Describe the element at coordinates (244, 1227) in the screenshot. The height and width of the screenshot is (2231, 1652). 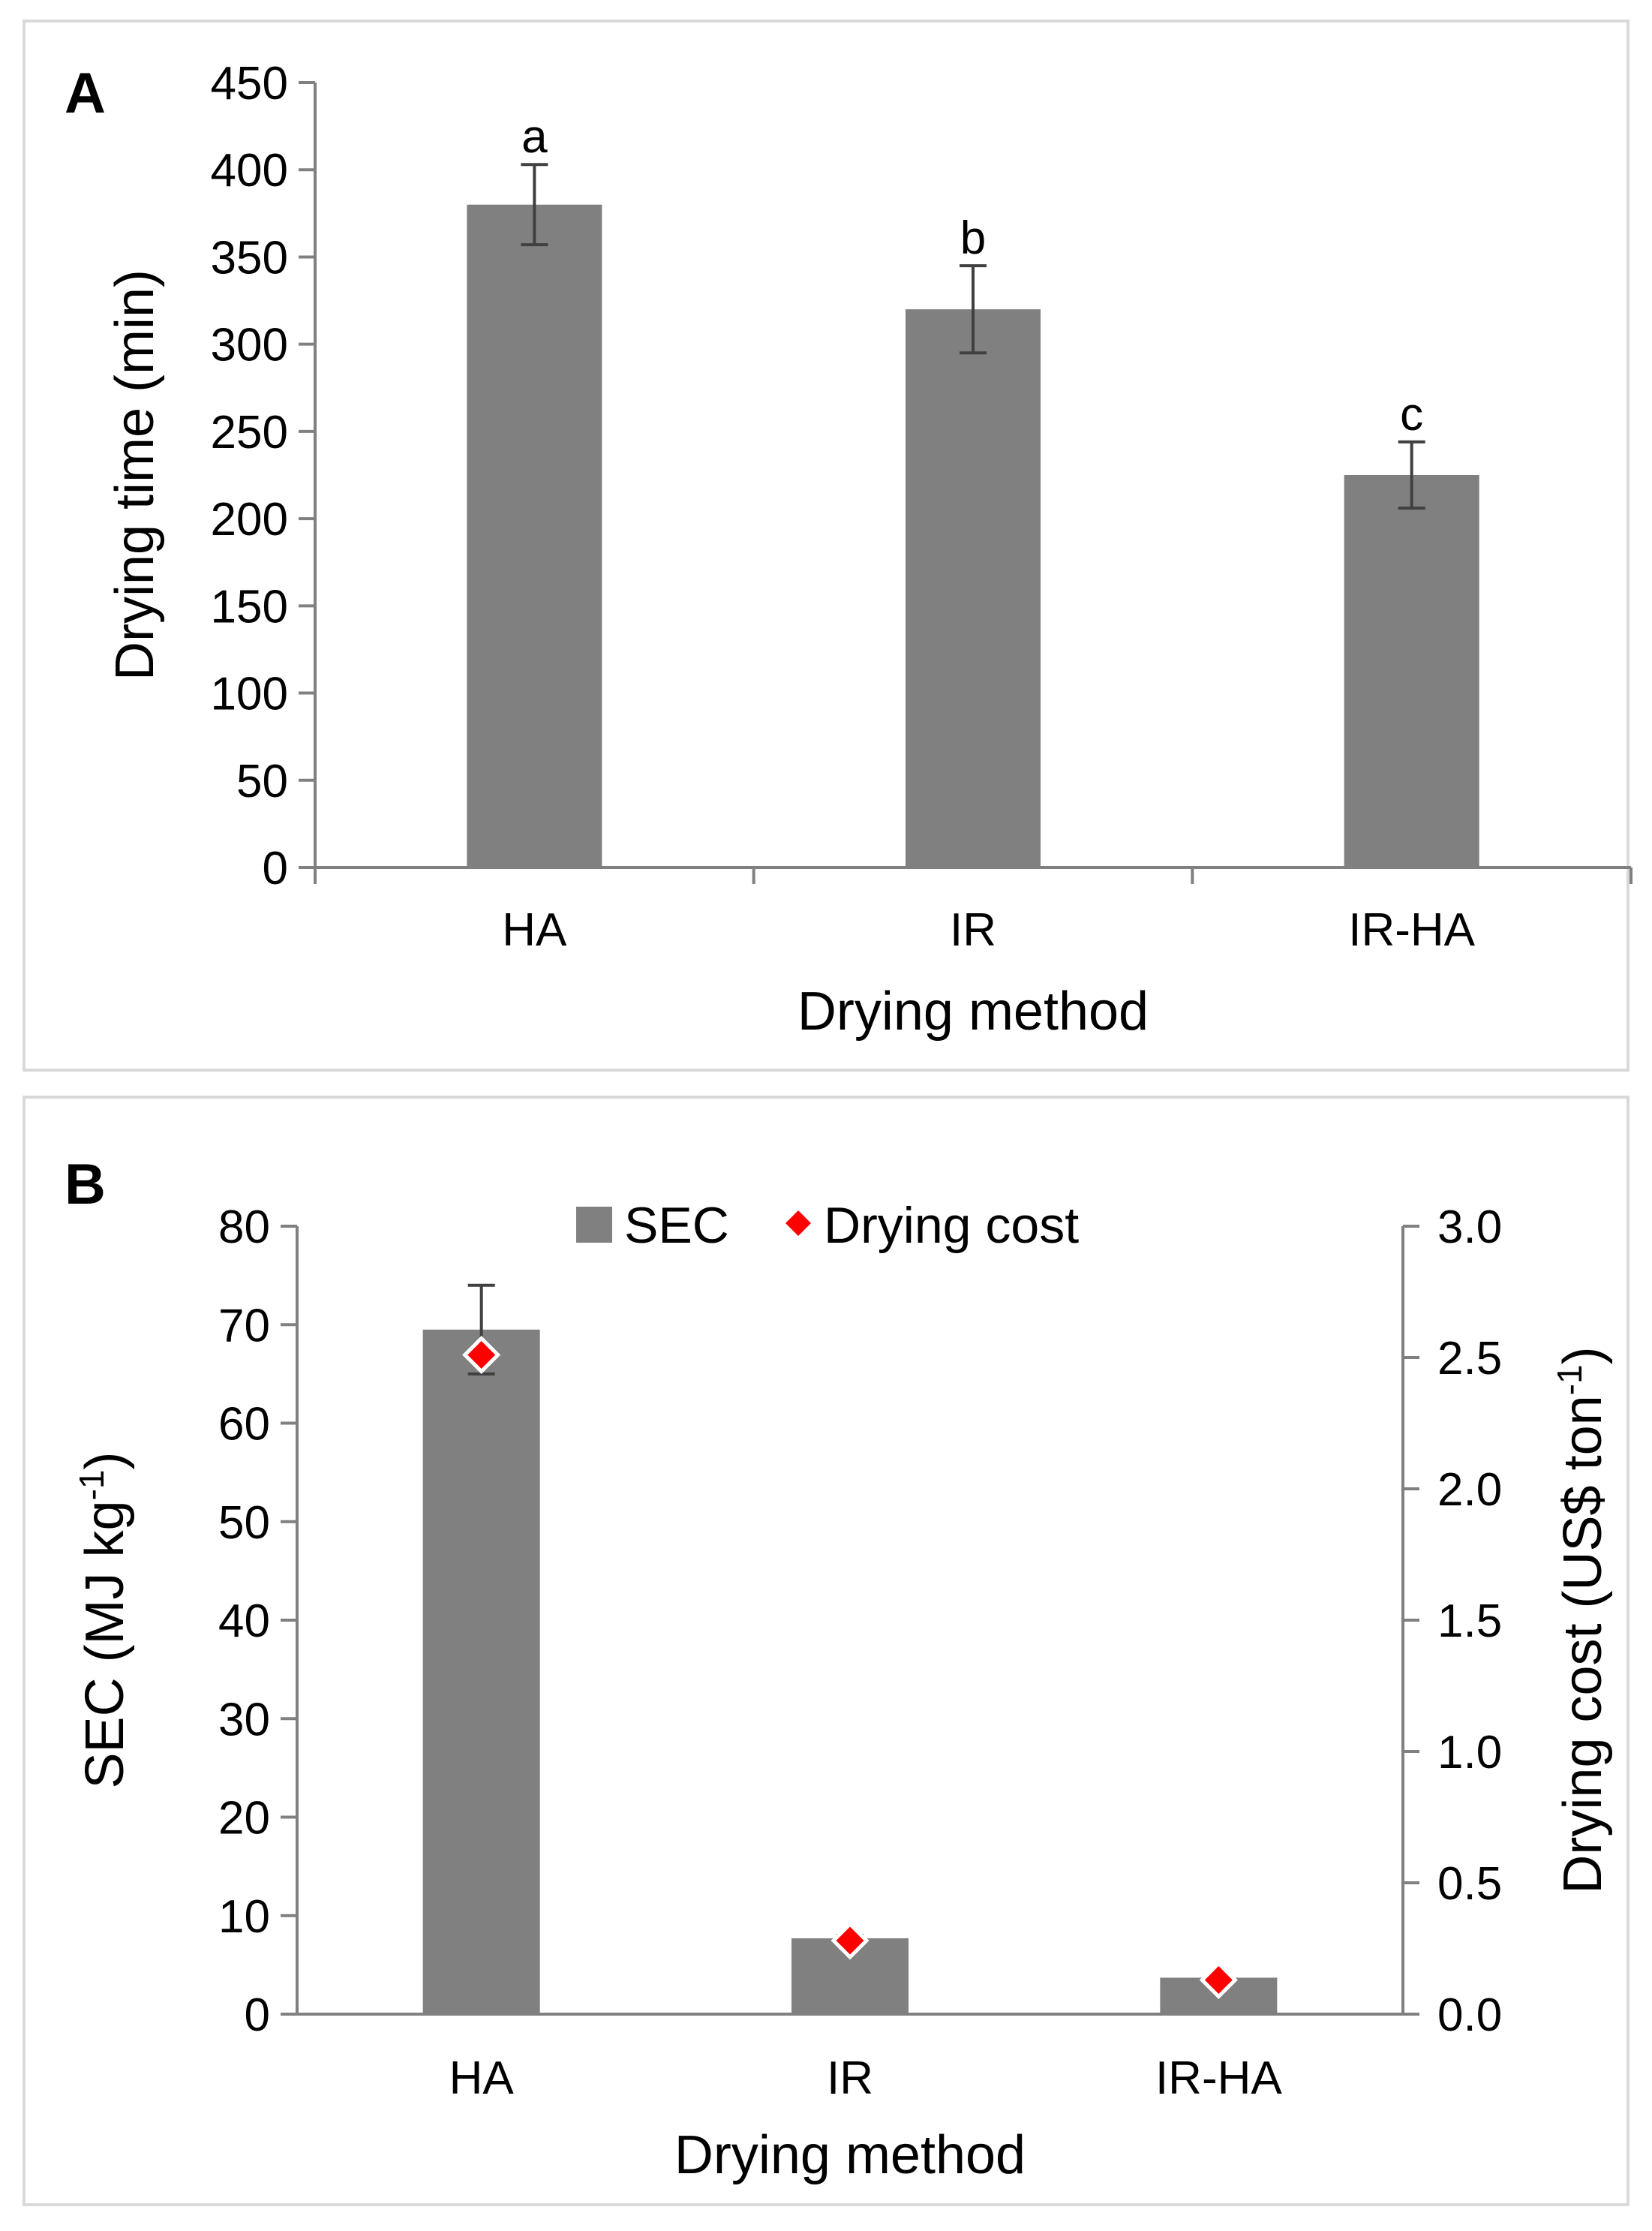
I see `y-left-tick-label: 80` at that location.